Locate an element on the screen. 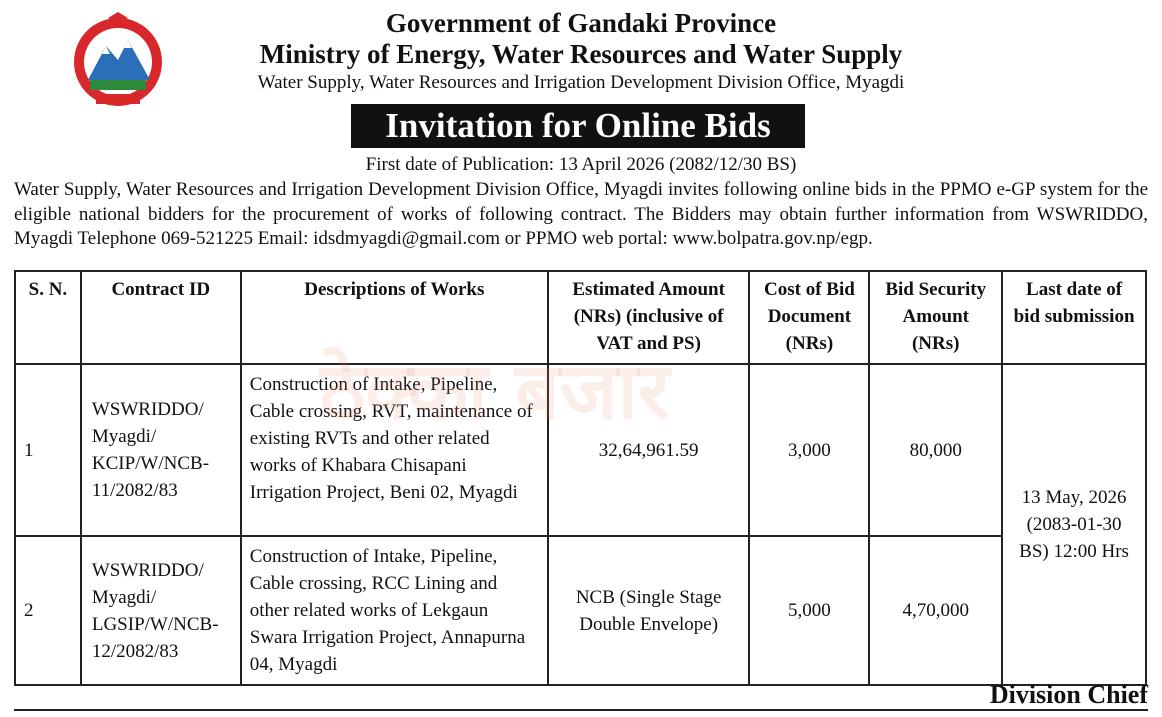  cell: 1 is located at coordinates (48, 450).